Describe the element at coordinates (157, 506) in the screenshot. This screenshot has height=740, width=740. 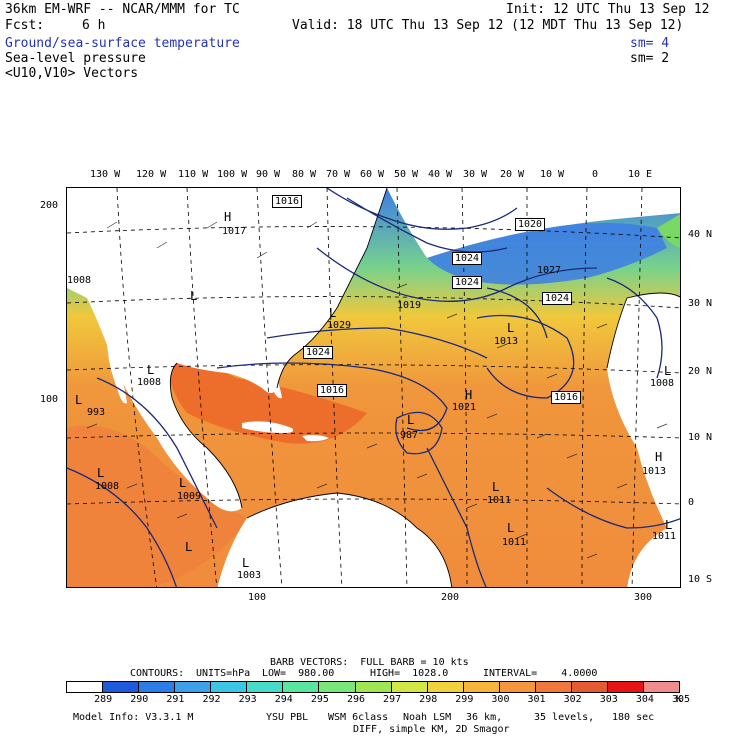
I see `ocean-pacific` at that location.